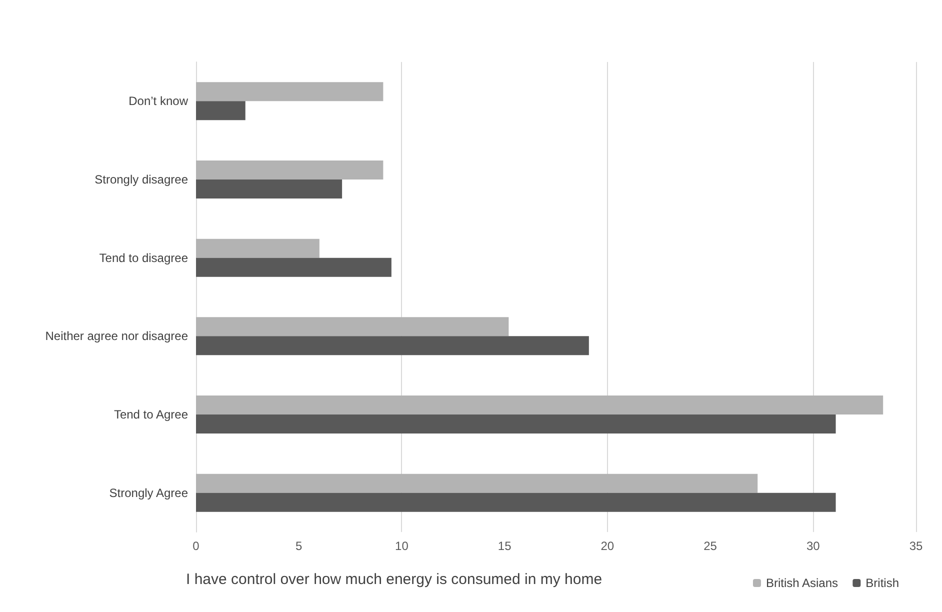 This screenshot has height=612, width=942. Describe the element at coordinates (505, 546) in the screenshot. I see `x-tick-label: 15` at that location.